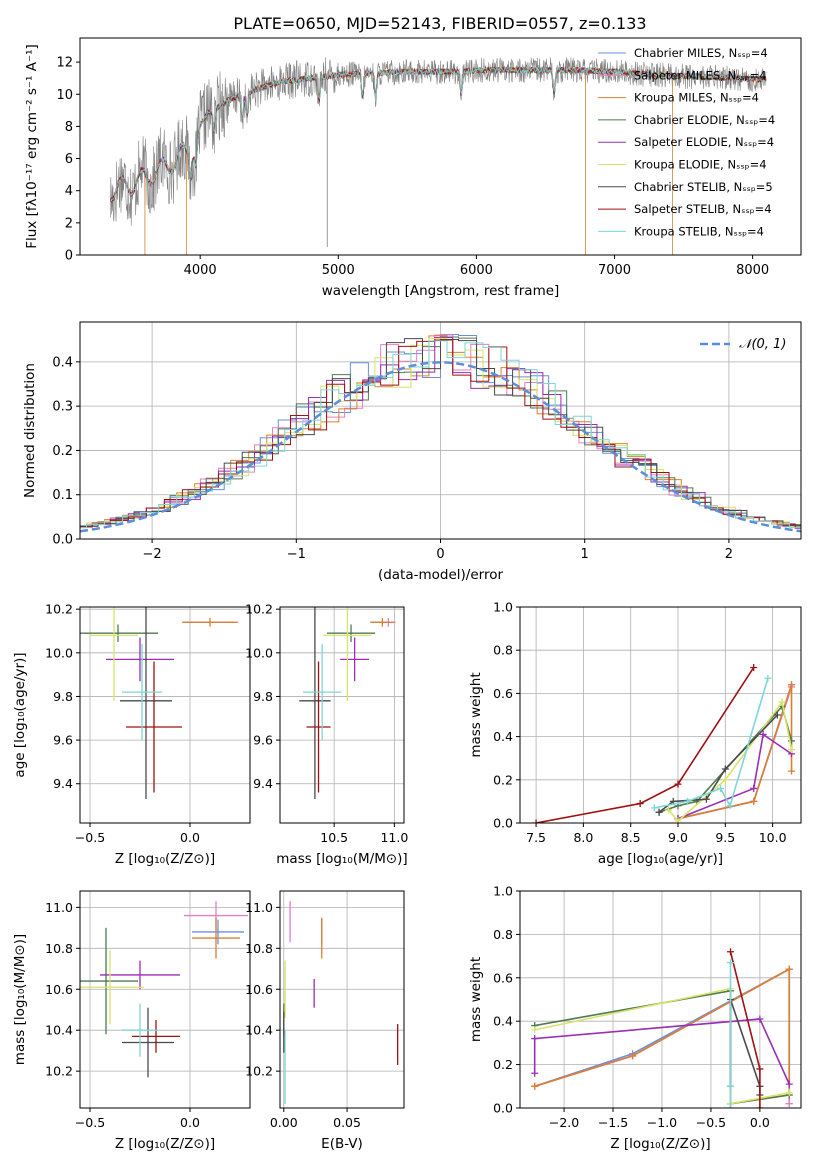 The image size is (819, 1170). What do you see at coordinates (696, 98) in the screenshot?
I see `legend-label: Kroupa MILES, Nₛₛₚ=4` at bounding box center [696, 98].